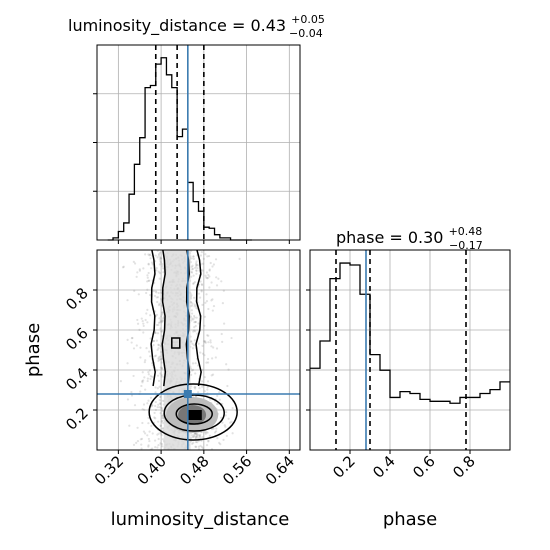  I want to click on x-tick-label: 0.64, so click(280, 470).